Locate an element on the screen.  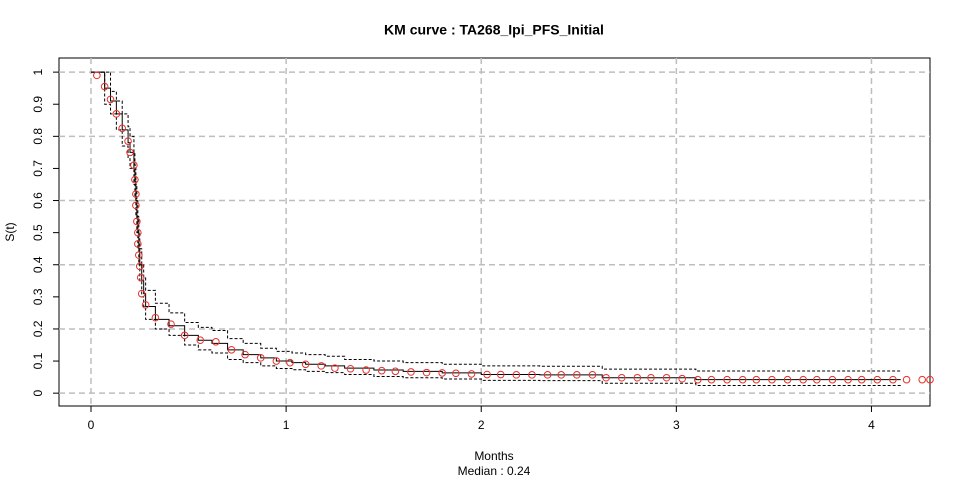
y-axis-label: S(t) is located at coordinates (10, 231).